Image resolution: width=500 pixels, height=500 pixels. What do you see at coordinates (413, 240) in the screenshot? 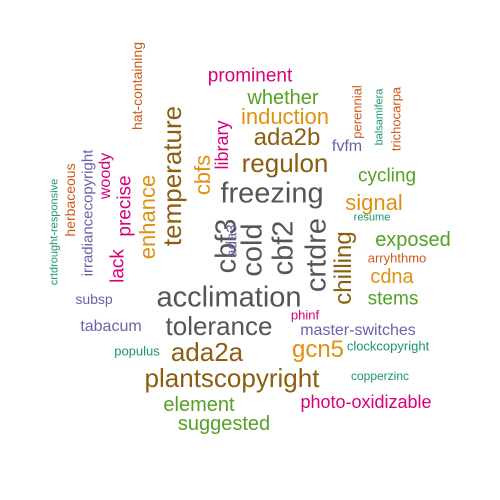
I see `word-exposed: exposed` at bounding box center [413, 240].